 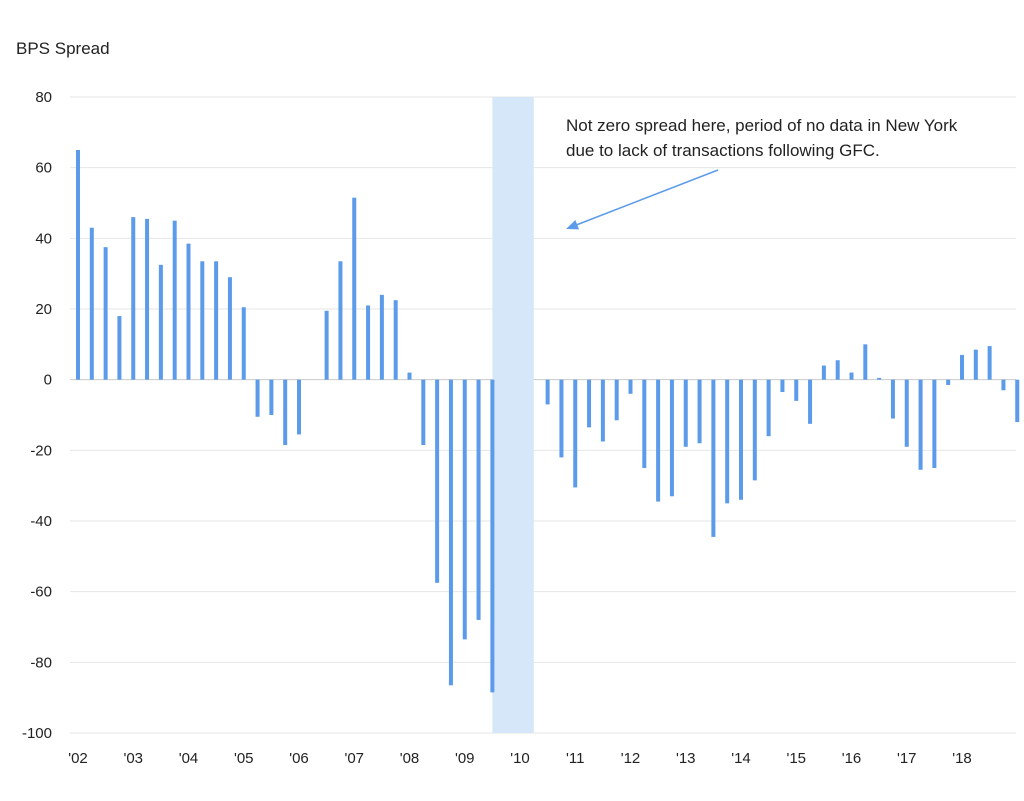 I want to click on x-tick-label: '05, so click(x=244, y=758).